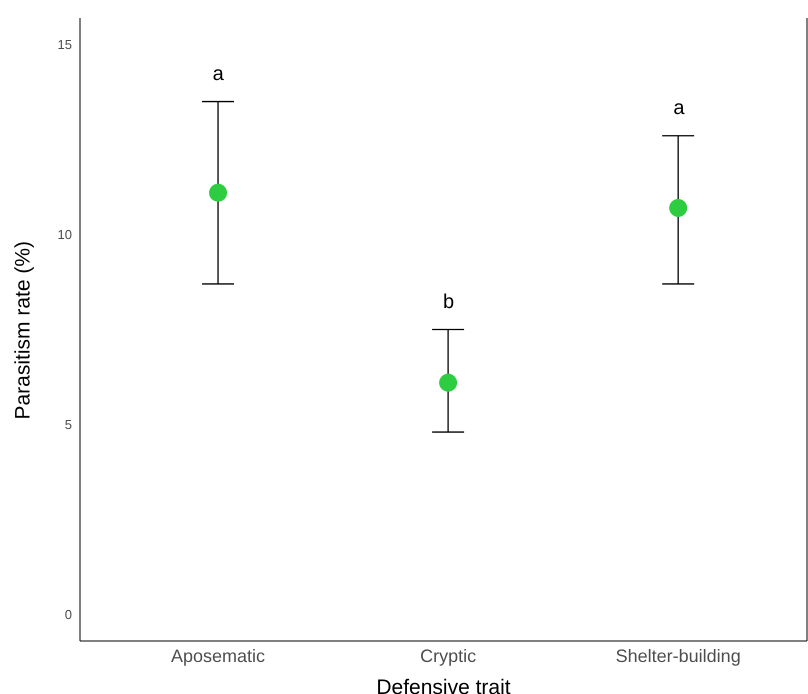 This screenshot has width=808, height=694. I want to click on x-tick-label: Shelter-building, so click(678, 656).